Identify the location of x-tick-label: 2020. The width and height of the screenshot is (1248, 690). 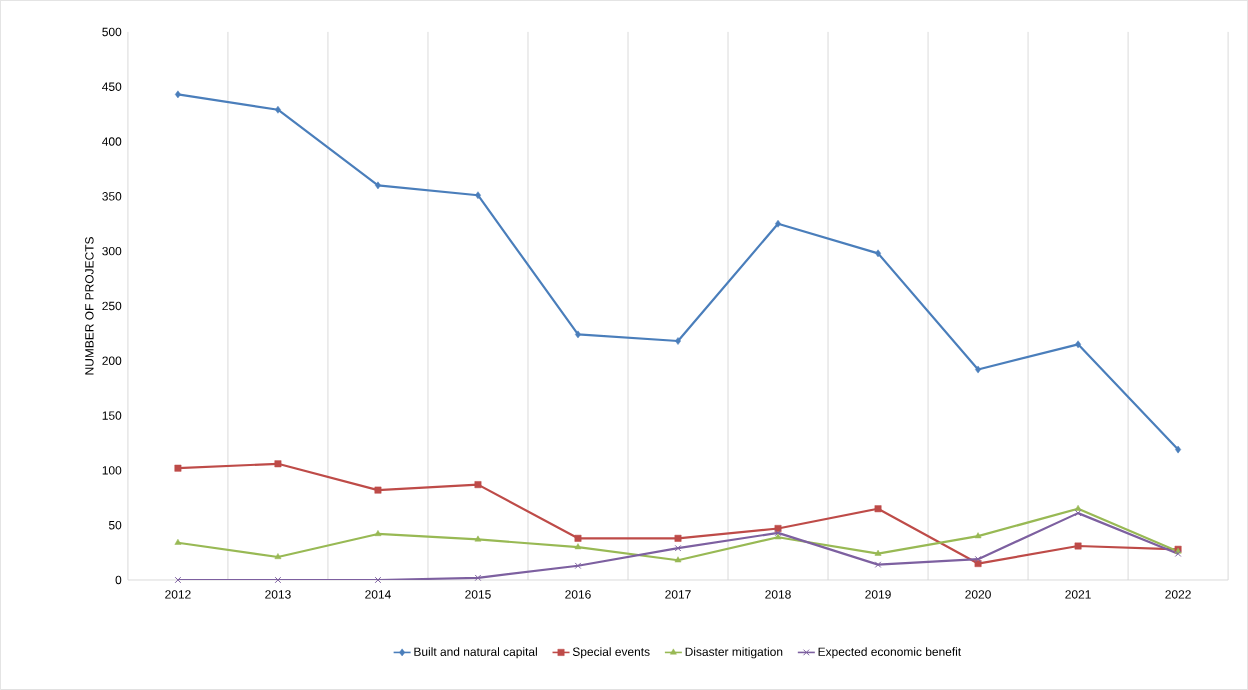
(978, 594).